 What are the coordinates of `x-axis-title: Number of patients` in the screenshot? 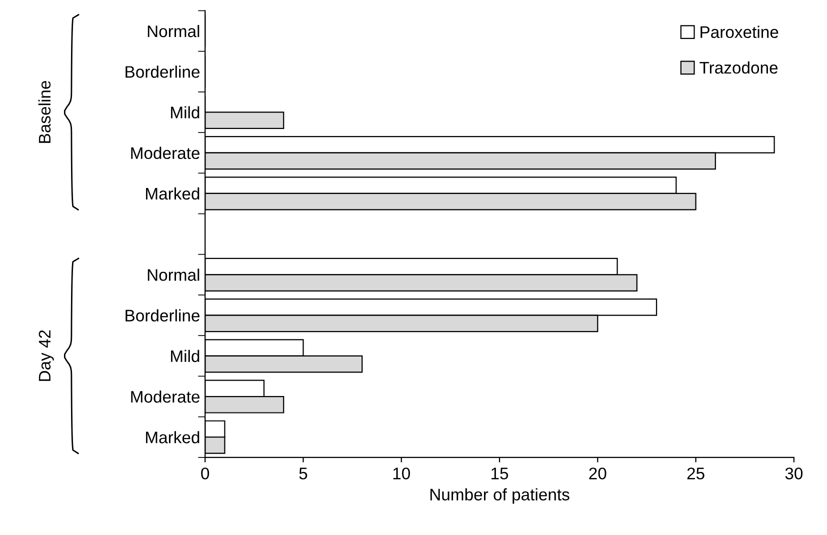 It's located at (500, 496).